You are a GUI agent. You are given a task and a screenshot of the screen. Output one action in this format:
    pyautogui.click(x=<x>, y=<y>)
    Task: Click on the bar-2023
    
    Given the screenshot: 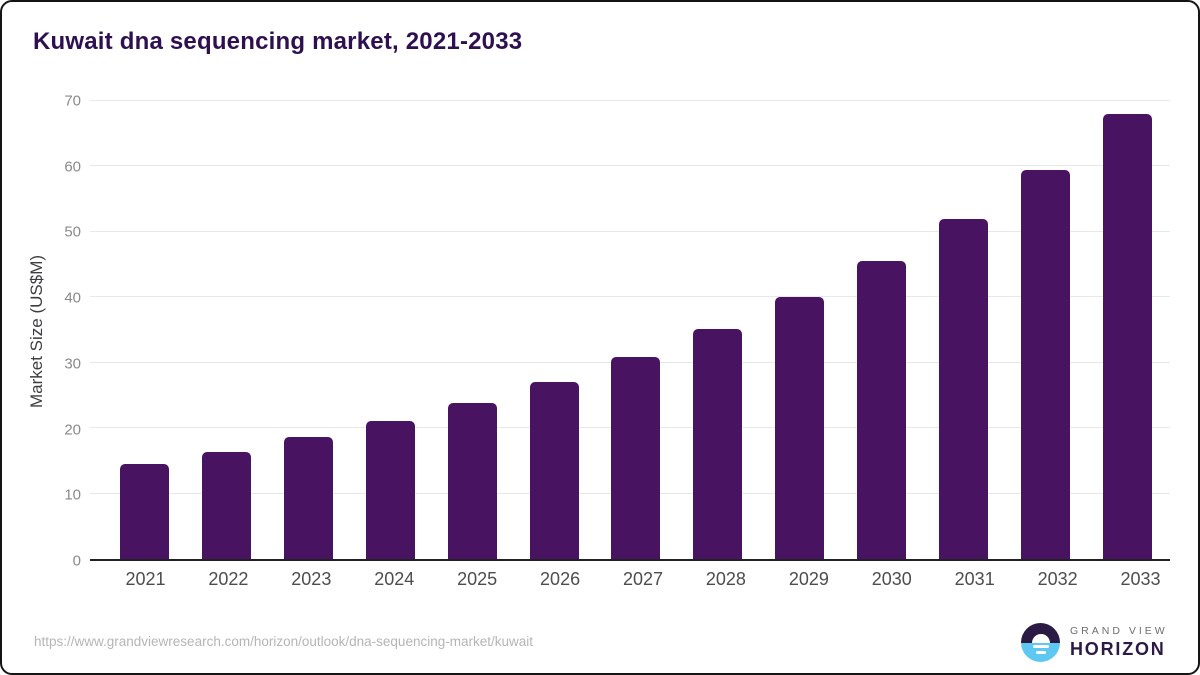 What is the action you would take?
    pyautogui.click(x=309, y=497)
    